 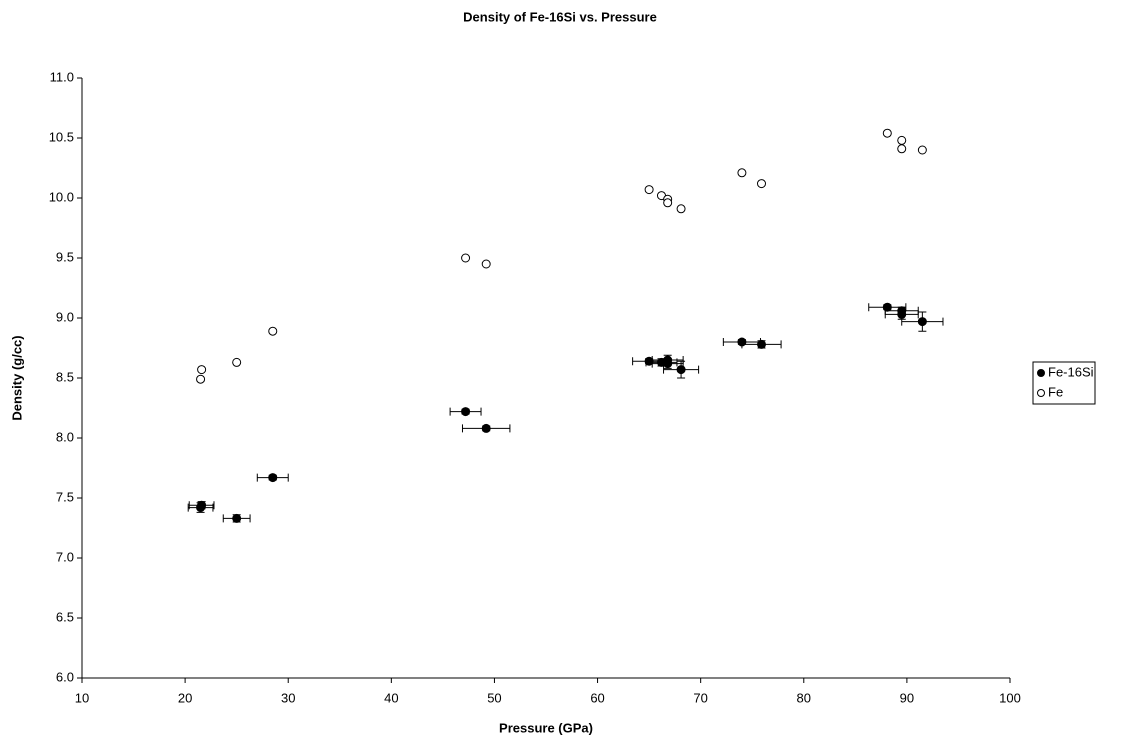 What do you see at coordinates (1055, 391) in the screenshot?
I see `legend-label: Fe` at bounding box center [1055, 391].